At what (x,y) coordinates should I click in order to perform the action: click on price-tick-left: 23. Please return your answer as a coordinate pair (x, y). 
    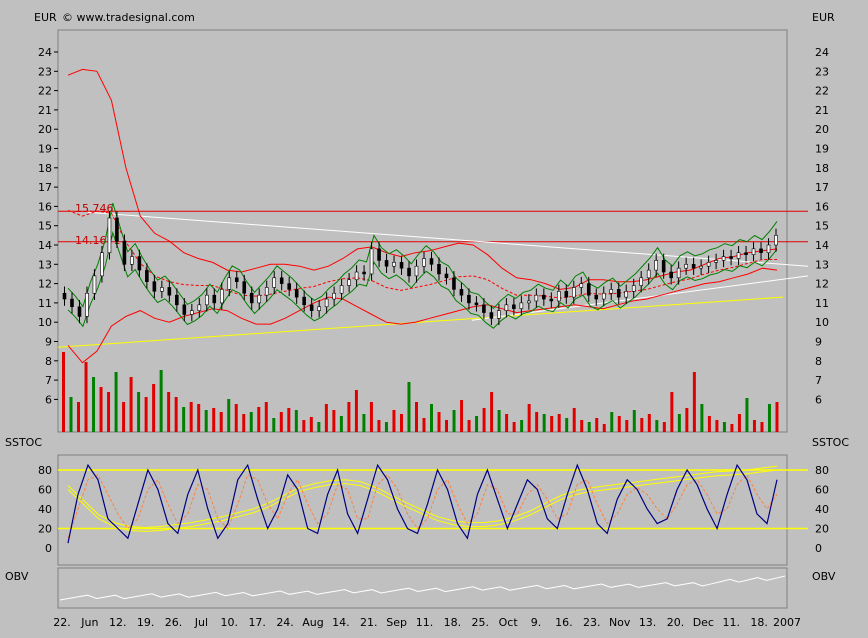
    Looking at the image, I should click on (45, 71).